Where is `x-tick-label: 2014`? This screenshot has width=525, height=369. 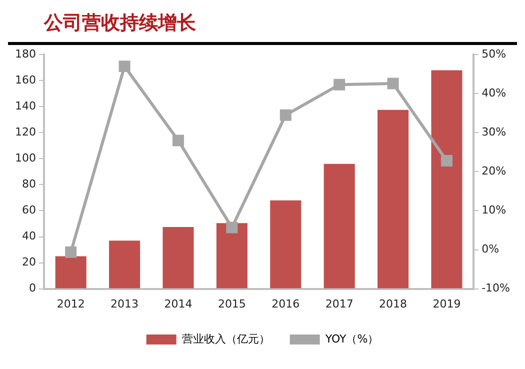
x-tick-label: 2014 is located at coordinates (178, 303).